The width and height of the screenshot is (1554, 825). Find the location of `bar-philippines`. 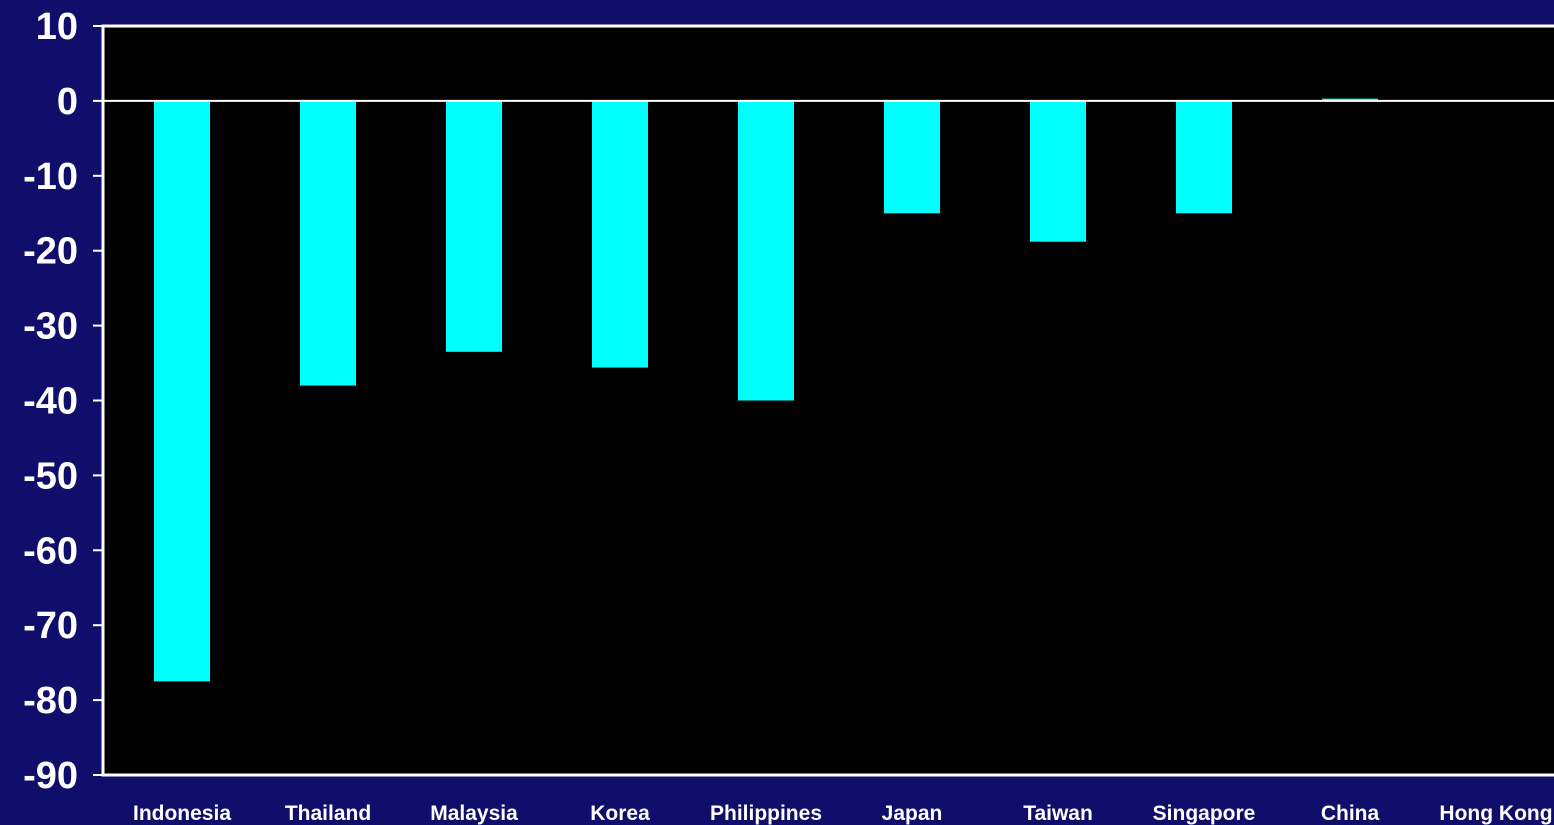

bar-philippines is located at coordinates (766, 250).